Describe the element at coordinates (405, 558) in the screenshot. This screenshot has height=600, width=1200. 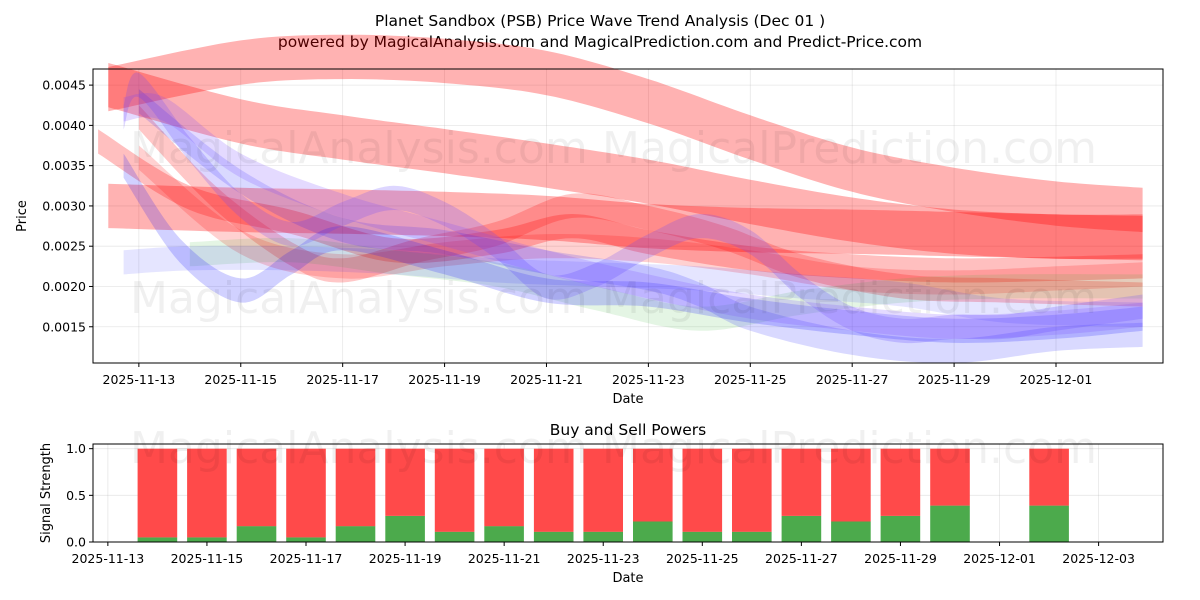
I see `signal-x-tick-label: 2025-11-19` at that location.